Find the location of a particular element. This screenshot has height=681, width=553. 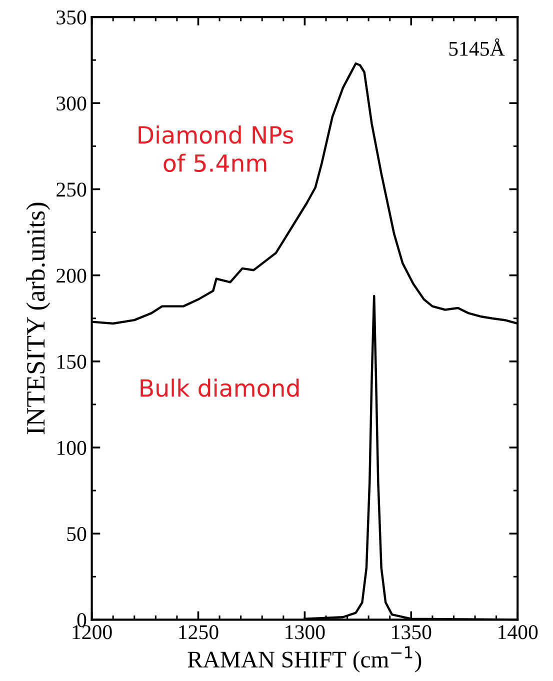

y-tick-label: 350 is located at coordinates (71, 17).